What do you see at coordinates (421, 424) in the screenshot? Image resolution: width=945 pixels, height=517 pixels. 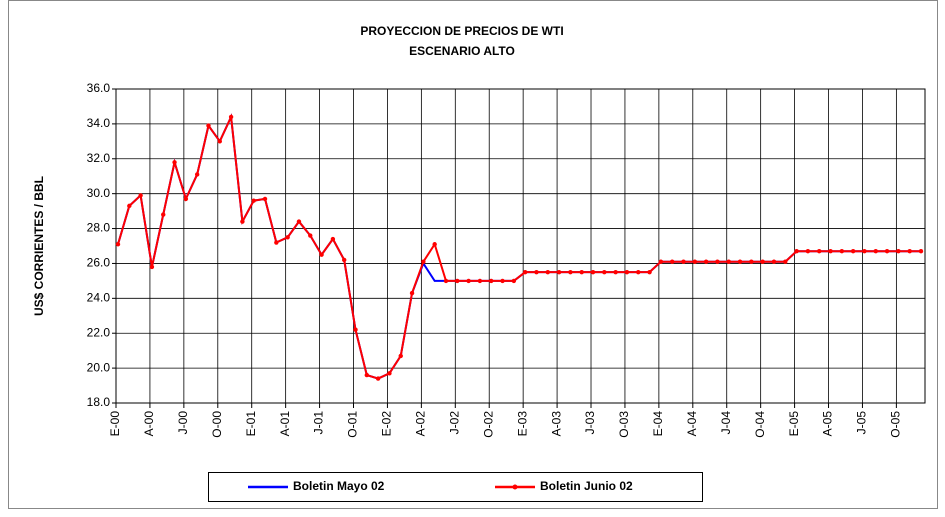 I see `x-tick-label: A-02` at bounding box center [421, 424].